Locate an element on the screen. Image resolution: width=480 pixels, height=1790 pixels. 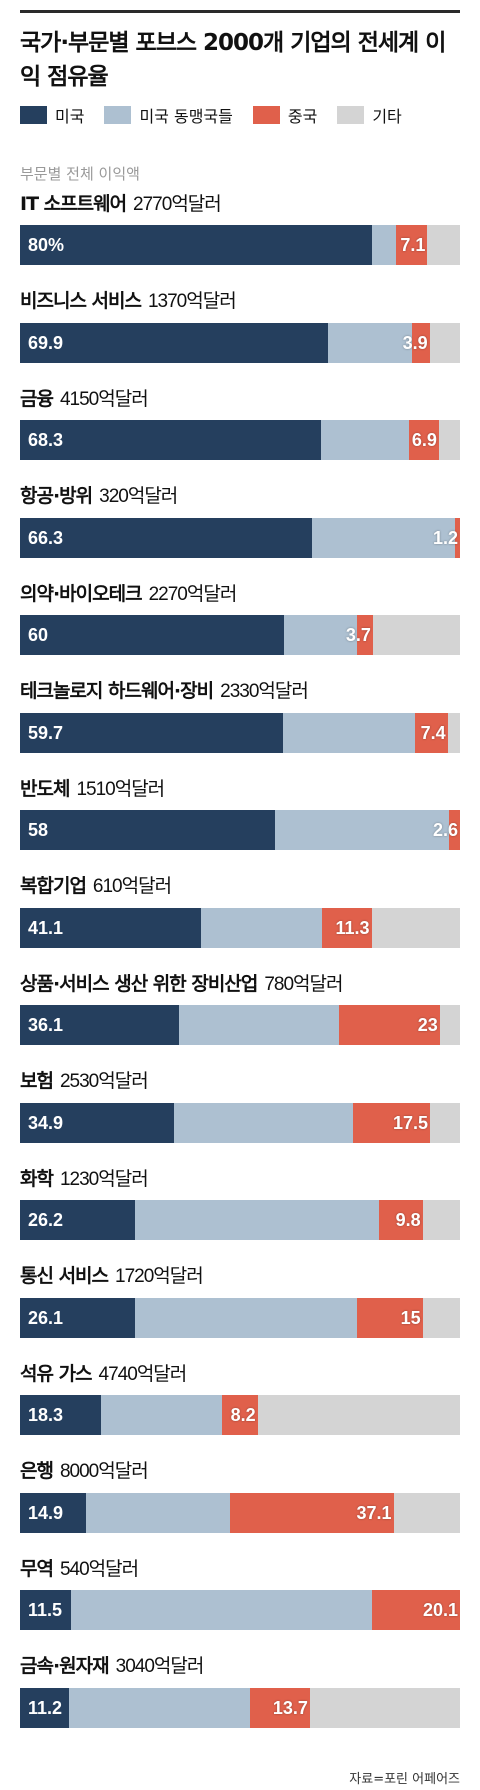
category-label: 통신 서비스 1720억달러 is located at coordinates (240, 1275).